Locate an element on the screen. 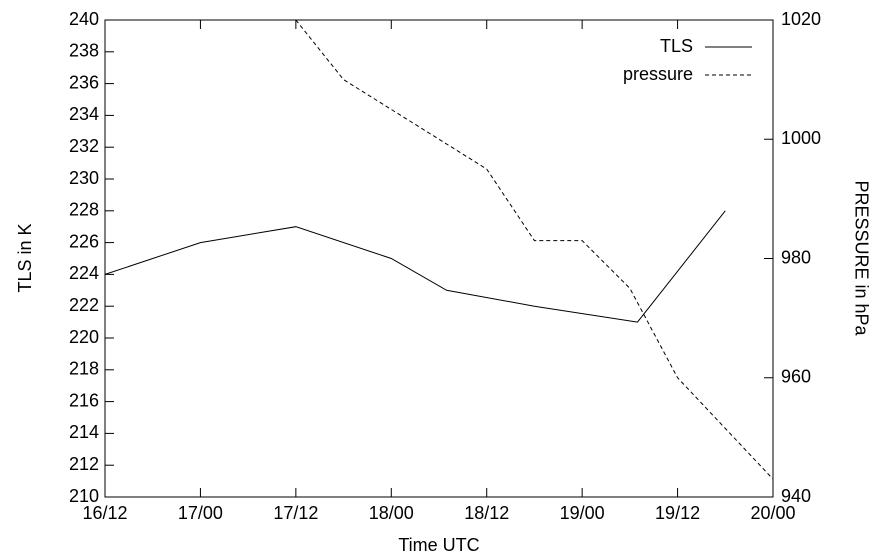  y-tick-label: 228 is located at coordinates (84, 210).